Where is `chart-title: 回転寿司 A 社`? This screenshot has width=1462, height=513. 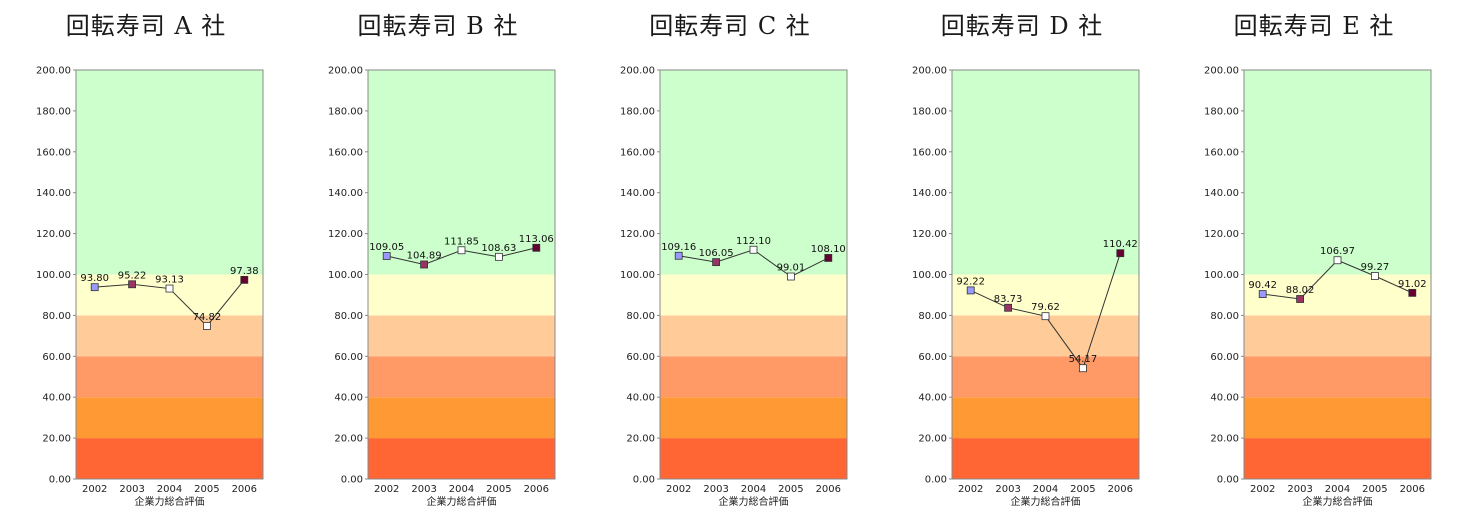 chart-title: 回転寿司 A 社 is located at coordinates (146, 26).